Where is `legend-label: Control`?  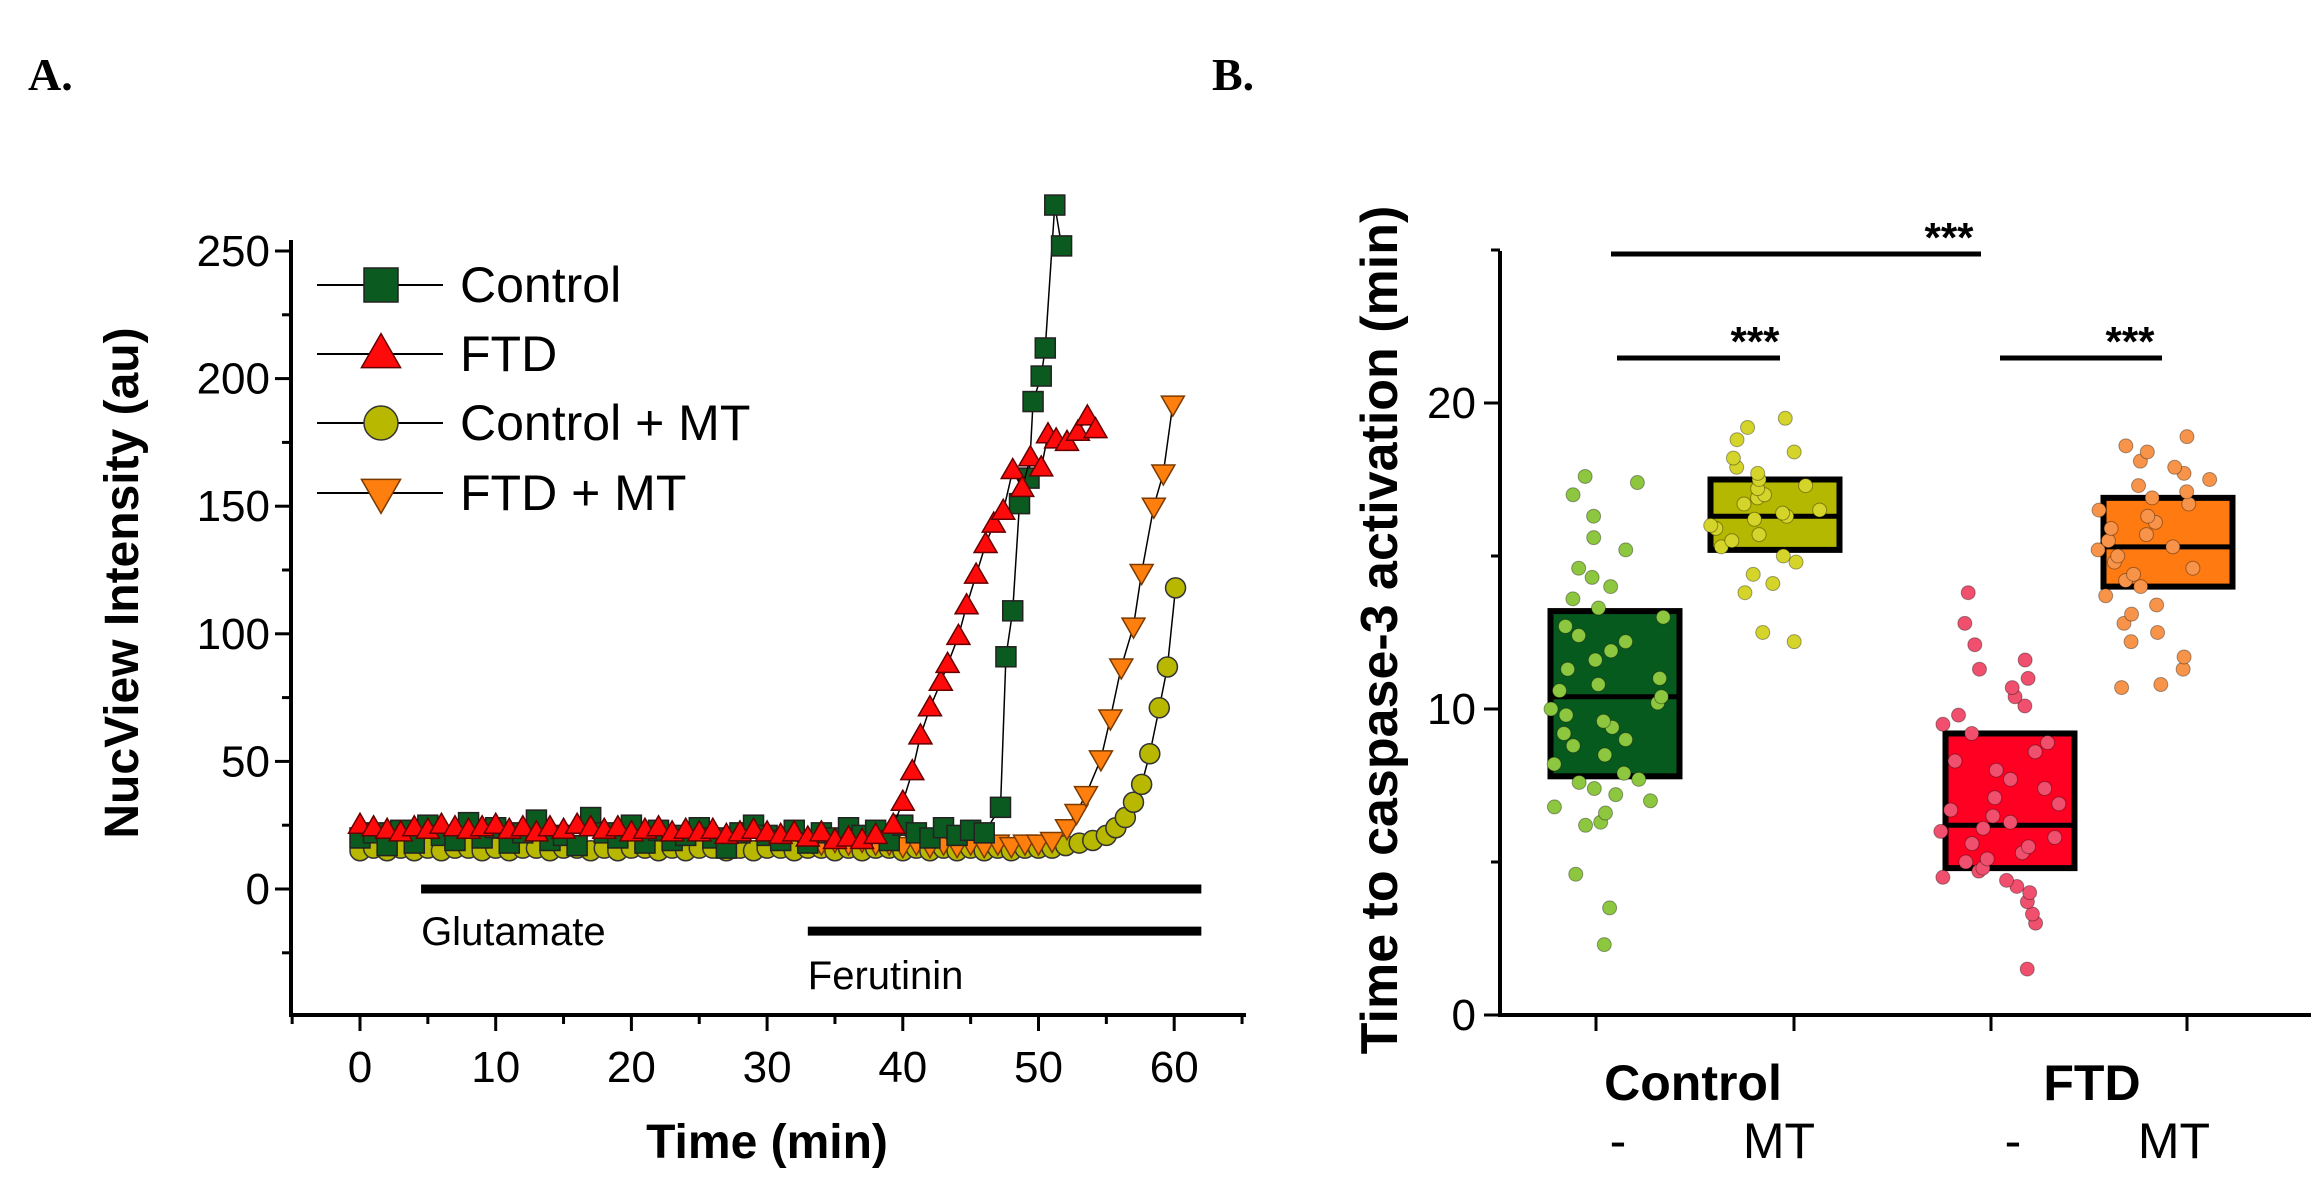 legend-label: Control is located at coordinates (540, 285).